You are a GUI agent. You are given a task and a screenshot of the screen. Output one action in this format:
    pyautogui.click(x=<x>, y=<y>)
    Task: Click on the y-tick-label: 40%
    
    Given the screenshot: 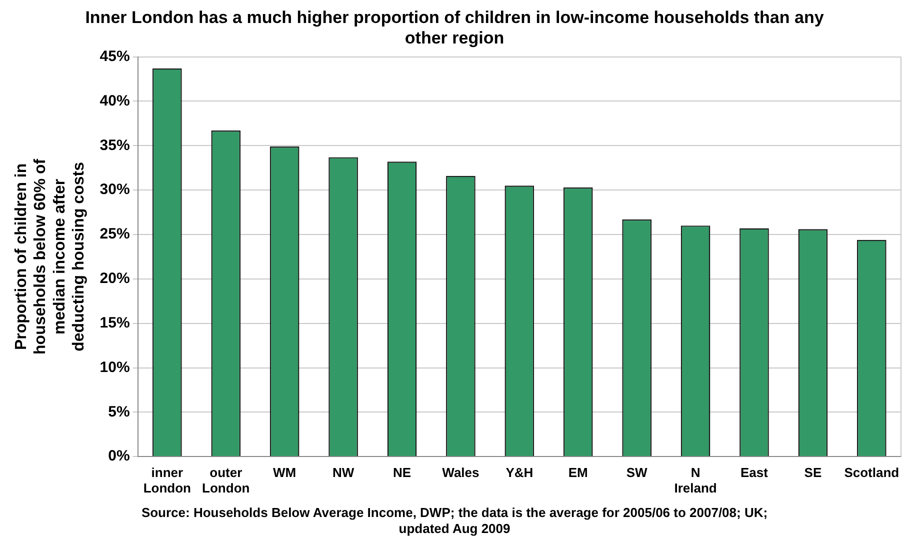 What is the action you would take?
    pyautogui.click(x=115, y=101)
    